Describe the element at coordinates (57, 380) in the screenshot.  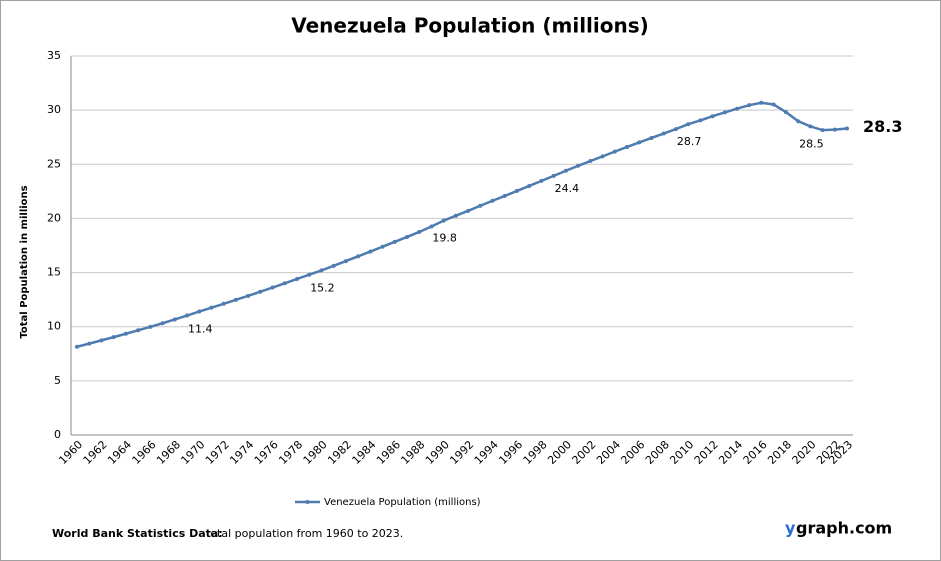
I see `y-tick-label: 5` at that location.